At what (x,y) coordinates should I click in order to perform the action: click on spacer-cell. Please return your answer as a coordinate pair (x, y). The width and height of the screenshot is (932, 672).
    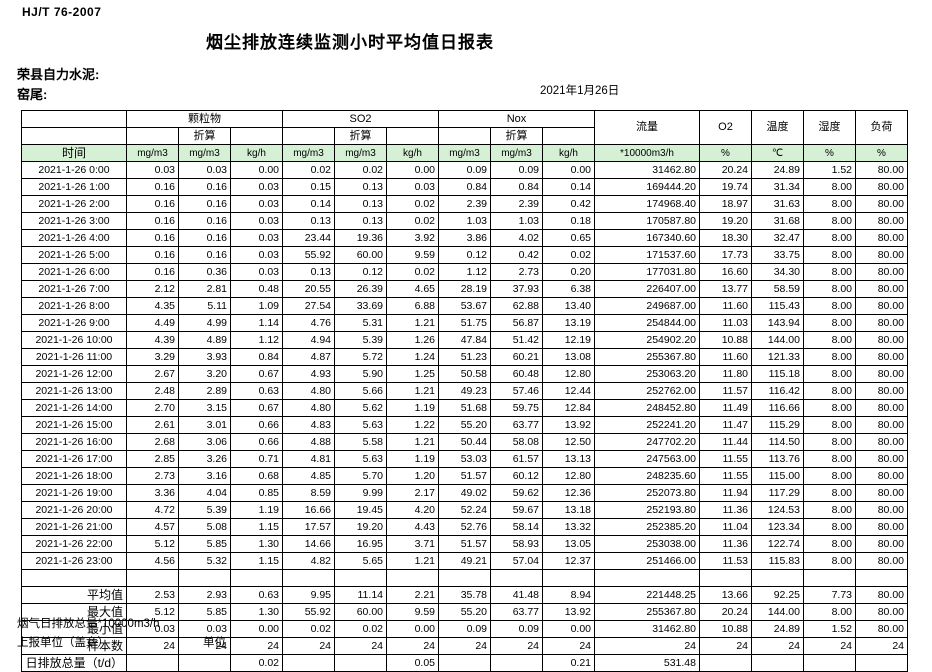
    Looking at the image, I should click on (412, 578).